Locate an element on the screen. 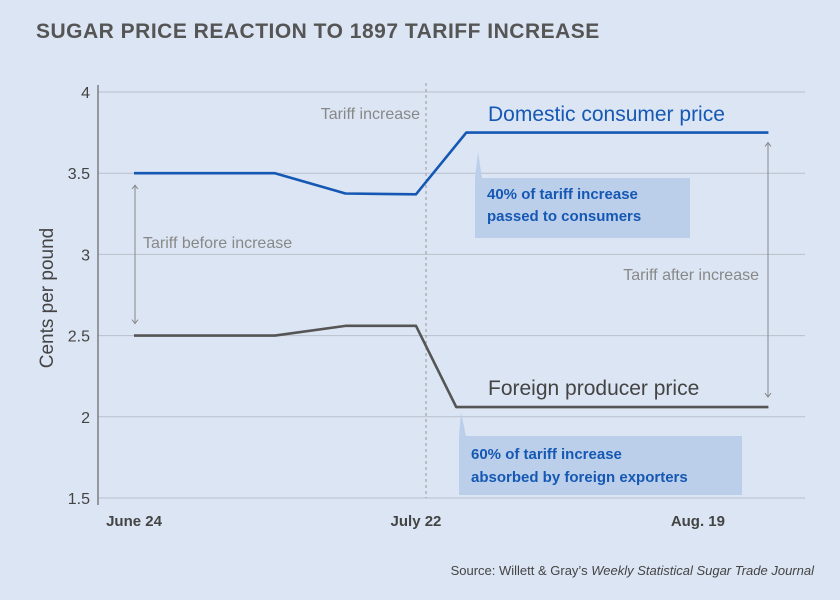 Image resolution: width=840 pixels, height=600 pixels. legend-domestic-label: Domestic consumer price is located at coordinates (606, 114).